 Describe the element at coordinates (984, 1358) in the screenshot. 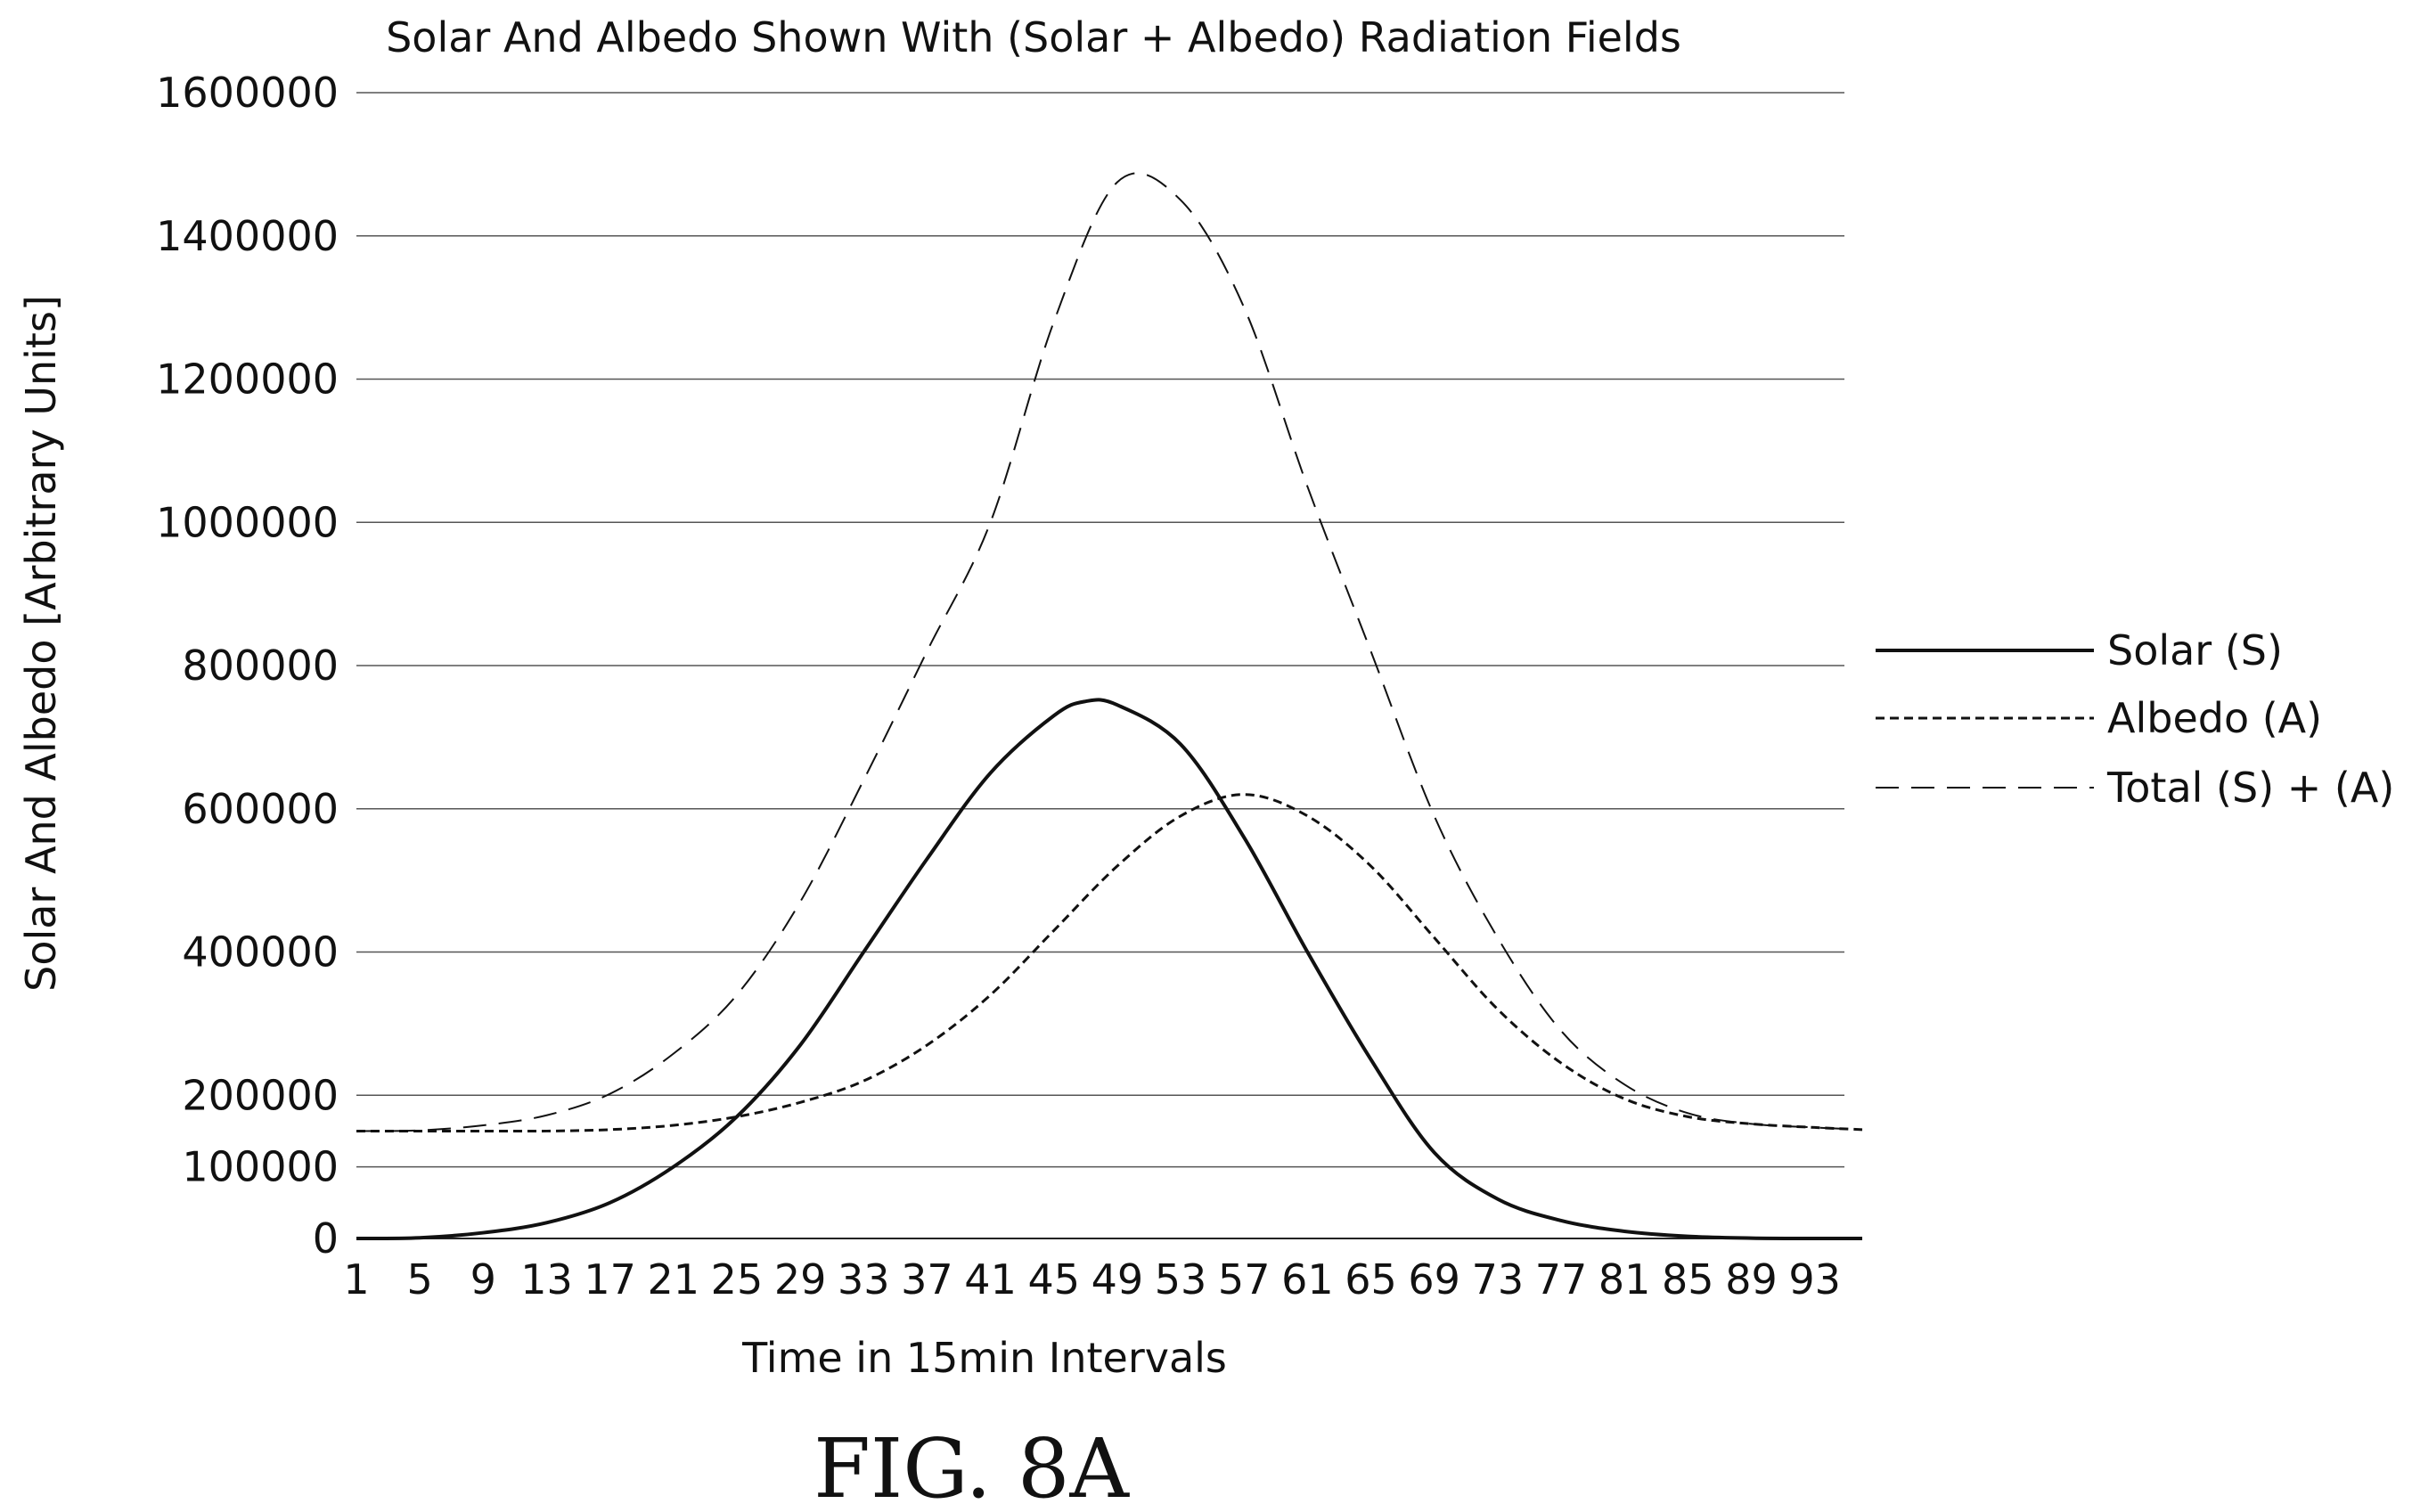

I see `x-axis-title: Time in 15min Intervals` at that location.